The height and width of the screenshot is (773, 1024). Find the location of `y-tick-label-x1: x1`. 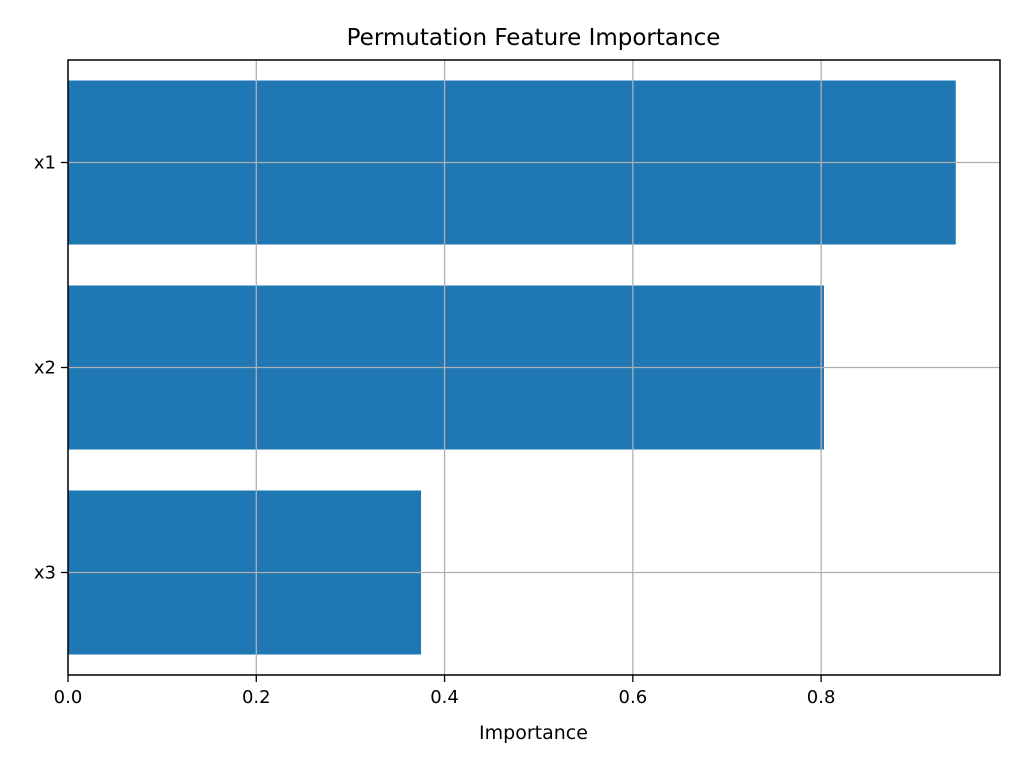

y-tick-label-x1: x1 is located at coordinates (45, 163).